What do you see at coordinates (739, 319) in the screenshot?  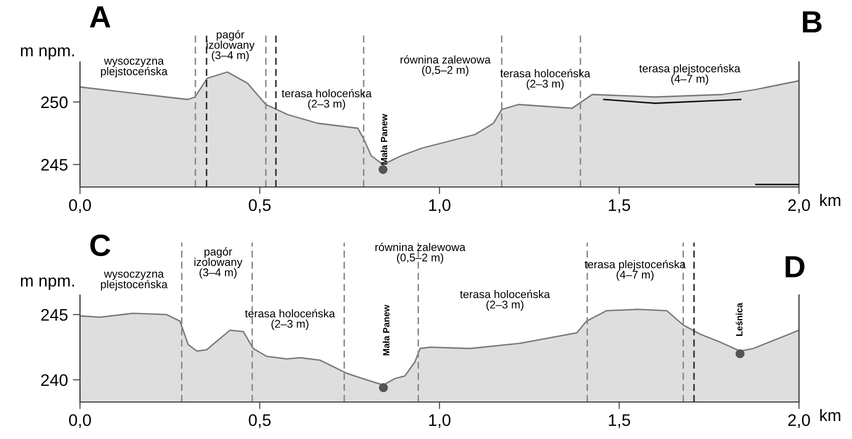 I see `annotation: Leśnica` at bounding box center [739, 319].